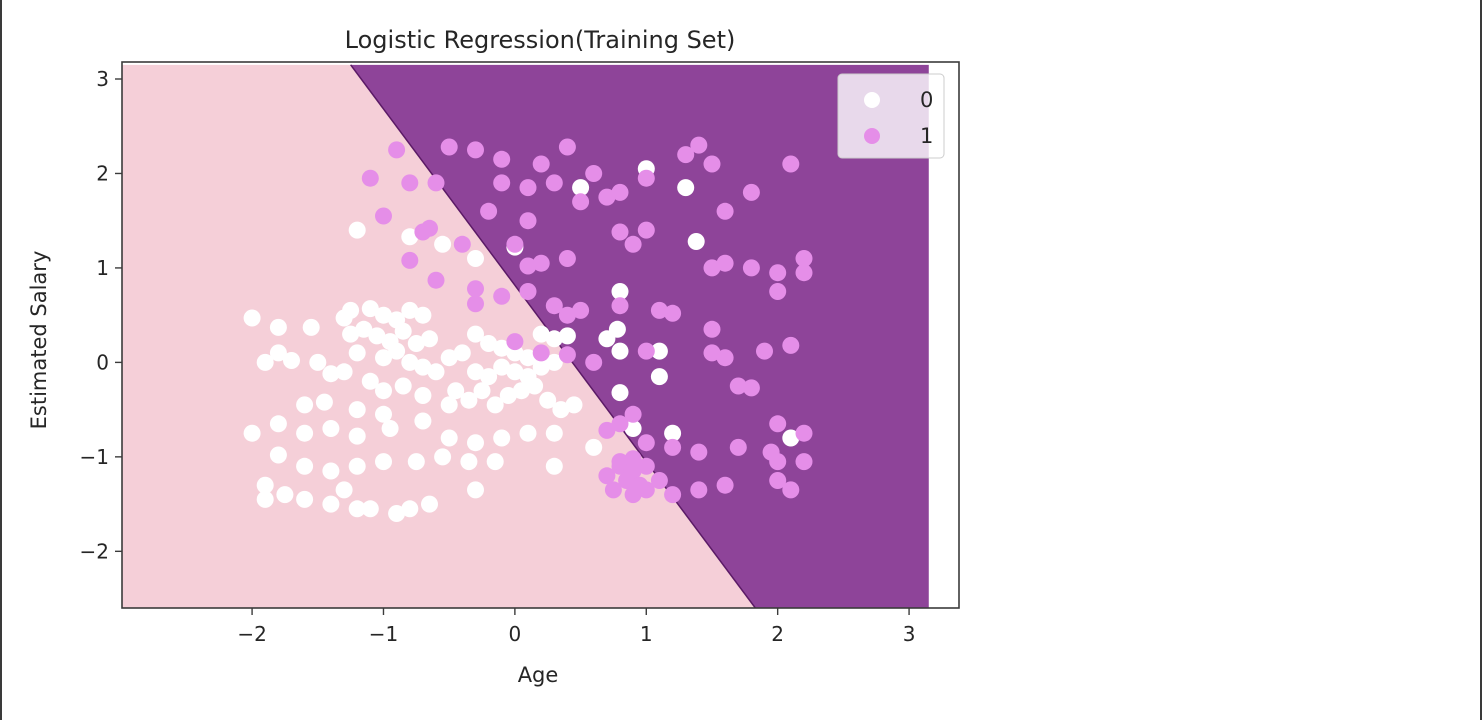  What do you see at coordinates (102, 362) in the screenshot?
I see `y-tick-label: 0` at bounding box center [102, 362].